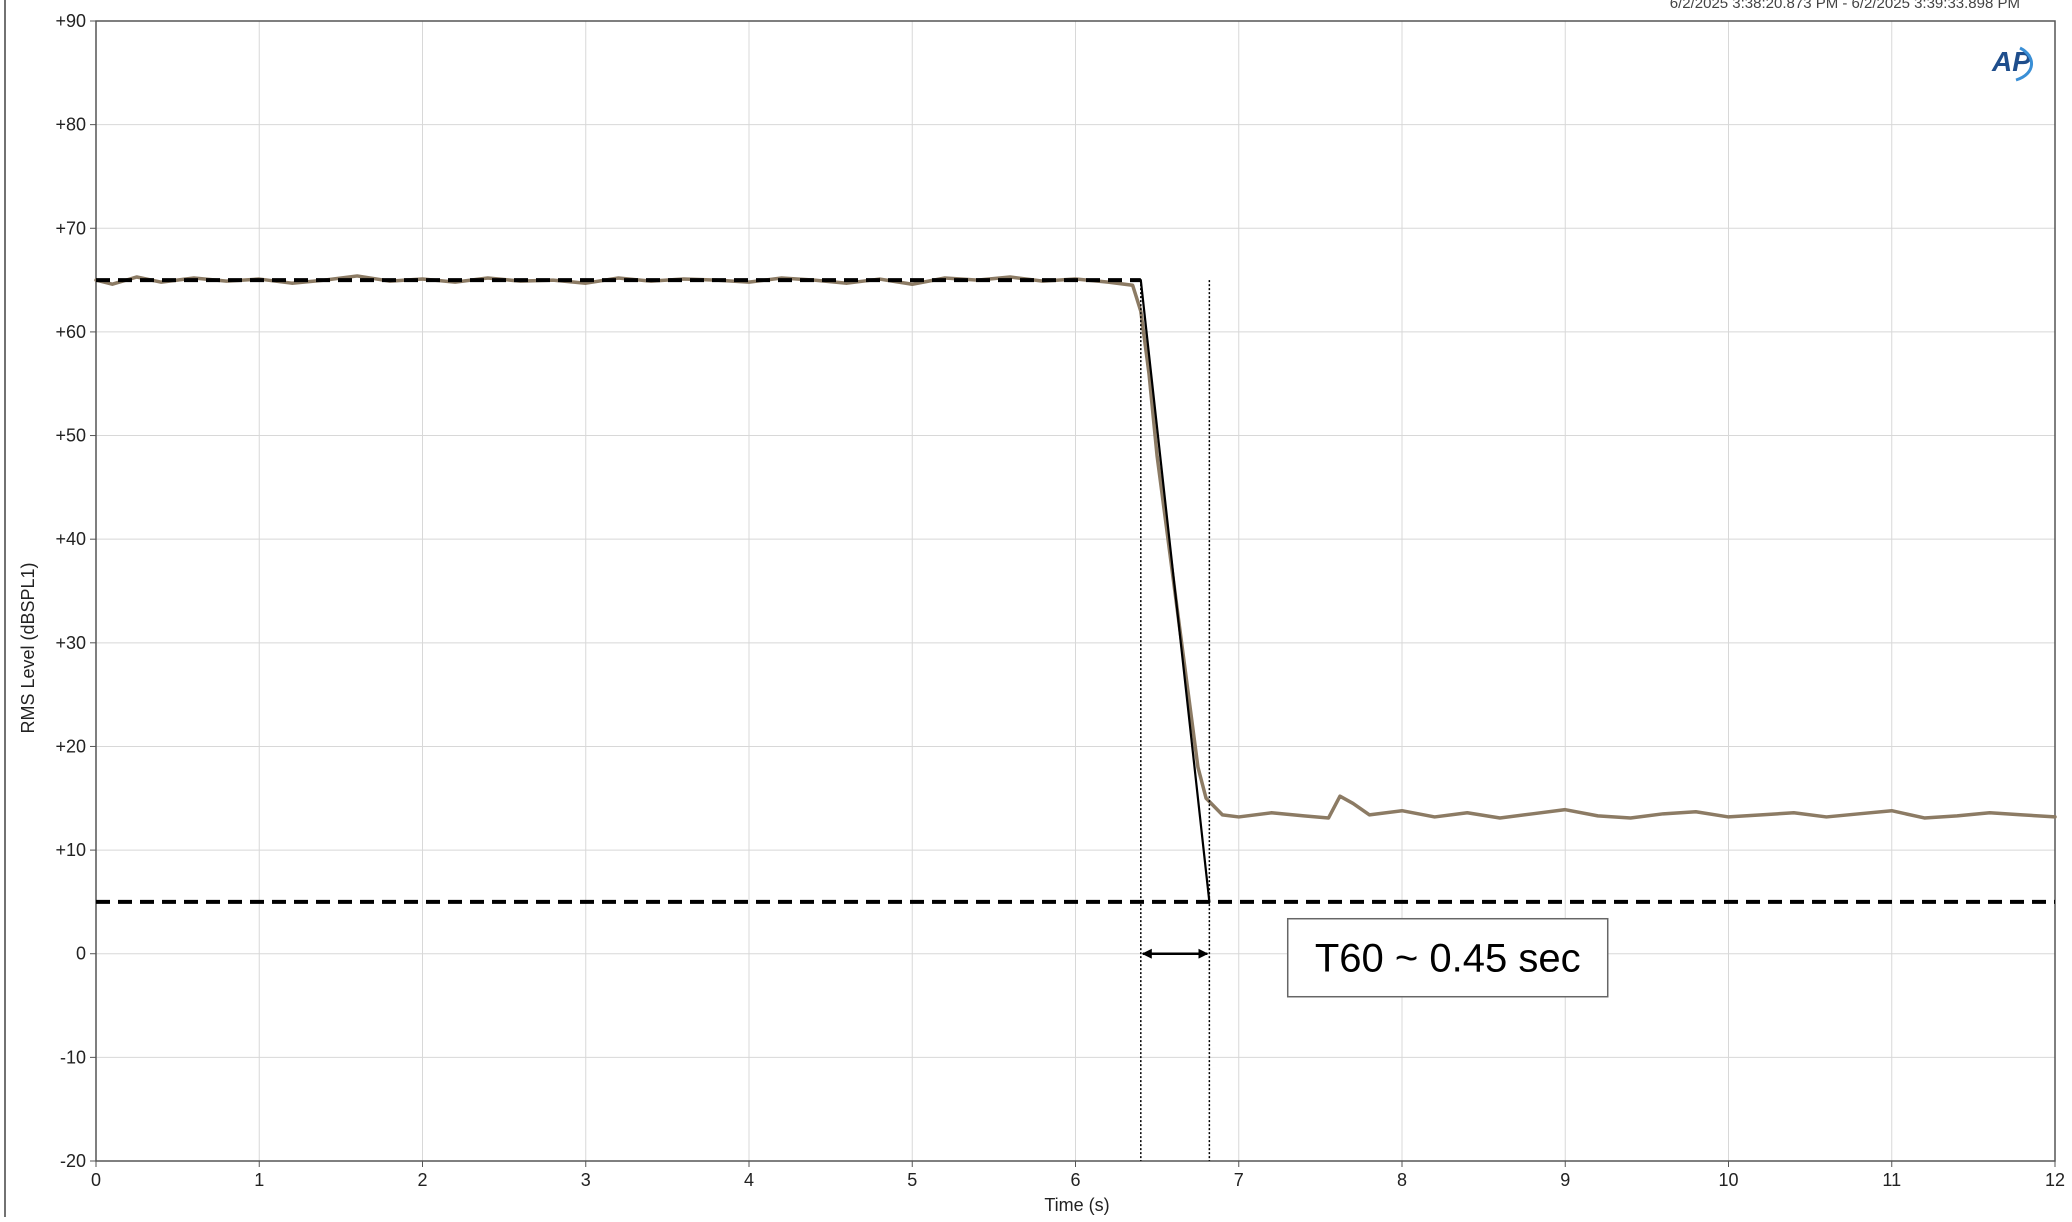 Image resolution: width=2072 pixels, height=1222 pixels. What do you see at coordinates (70, 746) in the screenshot?
I see `y-tick-label: +20` at bounding box center [70, 746].